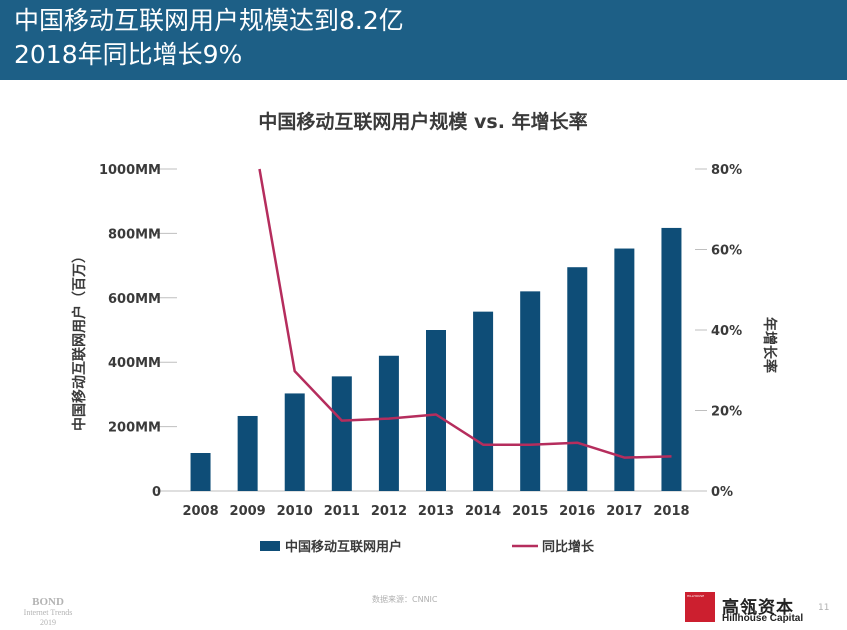 The height and width of the screenshot is (630, 847). I want to click on legend-swatch-bar, so click(270, 546).